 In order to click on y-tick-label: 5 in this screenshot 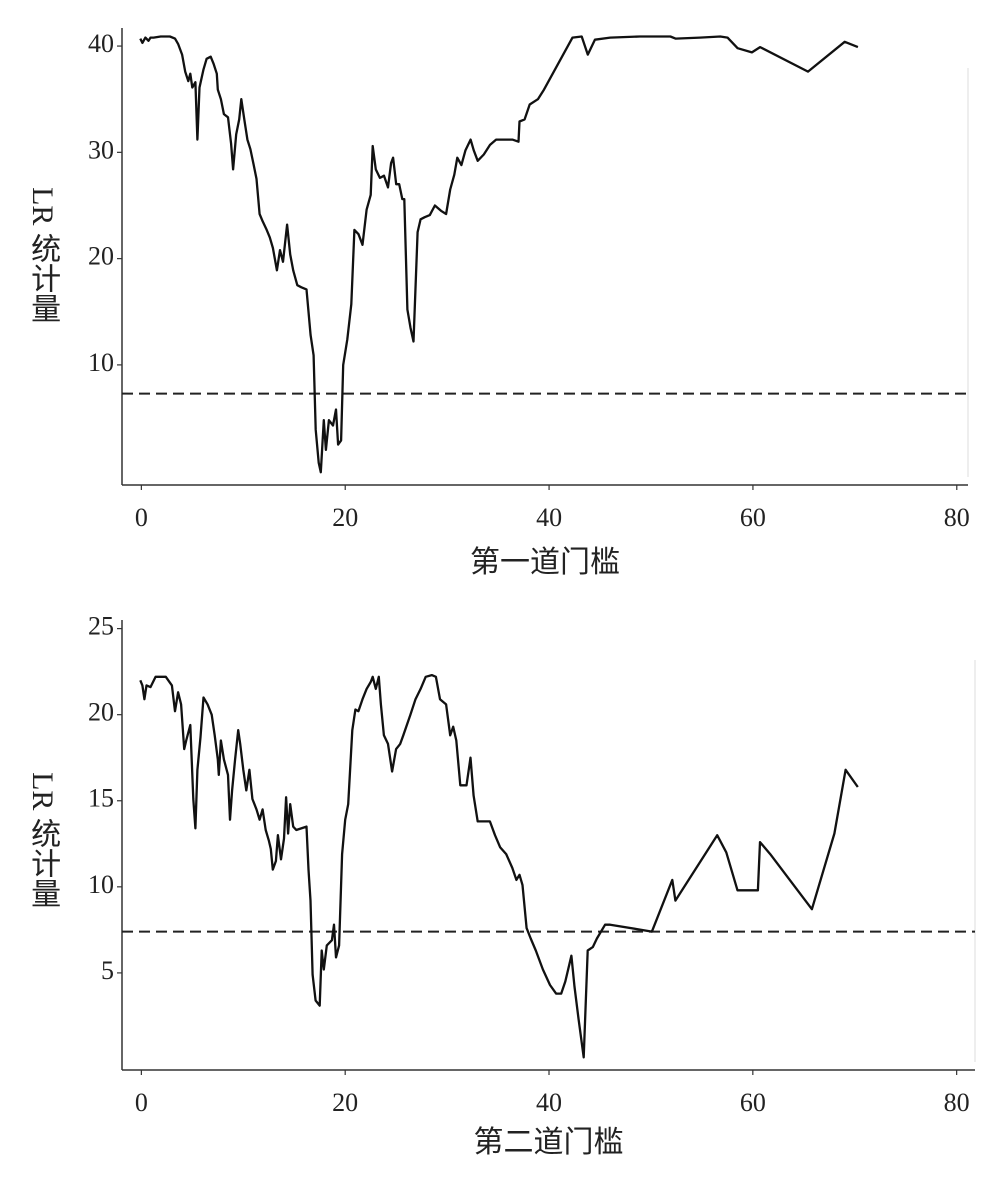, I will do `click(107, 970)`.